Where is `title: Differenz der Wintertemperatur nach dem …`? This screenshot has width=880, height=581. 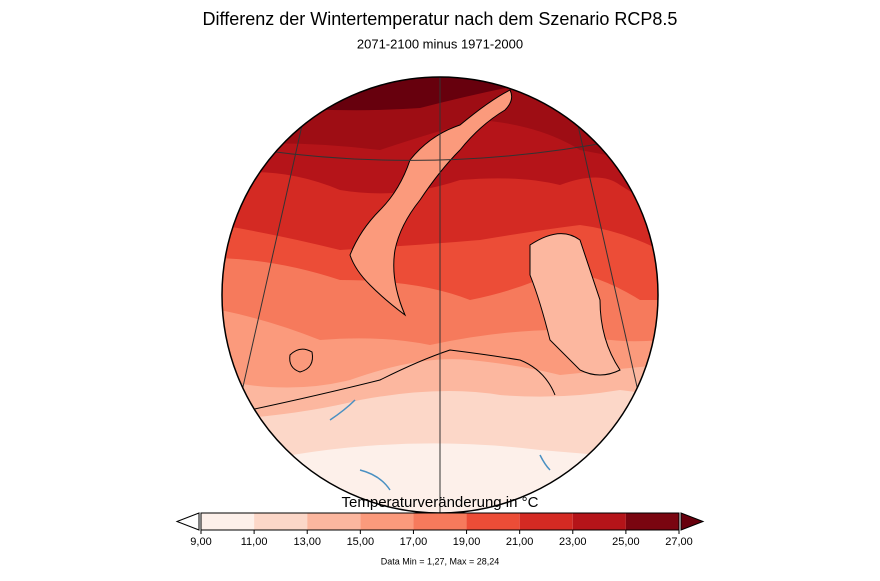
title: Differenz der Wintertemperatur nach dem … is located at coordinates (440, 19).